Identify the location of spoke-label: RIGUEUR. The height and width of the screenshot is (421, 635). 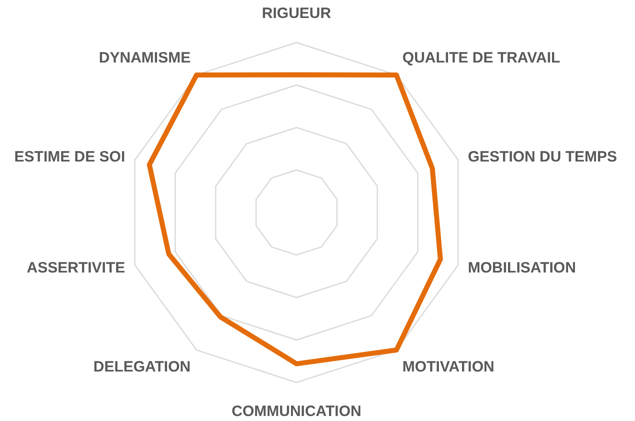
(297, 13).